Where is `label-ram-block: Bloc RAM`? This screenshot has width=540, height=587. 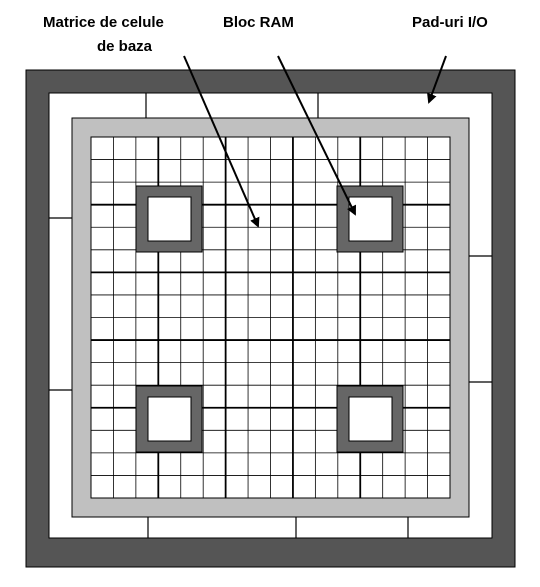
label-ram-block: Bloc RAM is located at coordinates (258, 22).